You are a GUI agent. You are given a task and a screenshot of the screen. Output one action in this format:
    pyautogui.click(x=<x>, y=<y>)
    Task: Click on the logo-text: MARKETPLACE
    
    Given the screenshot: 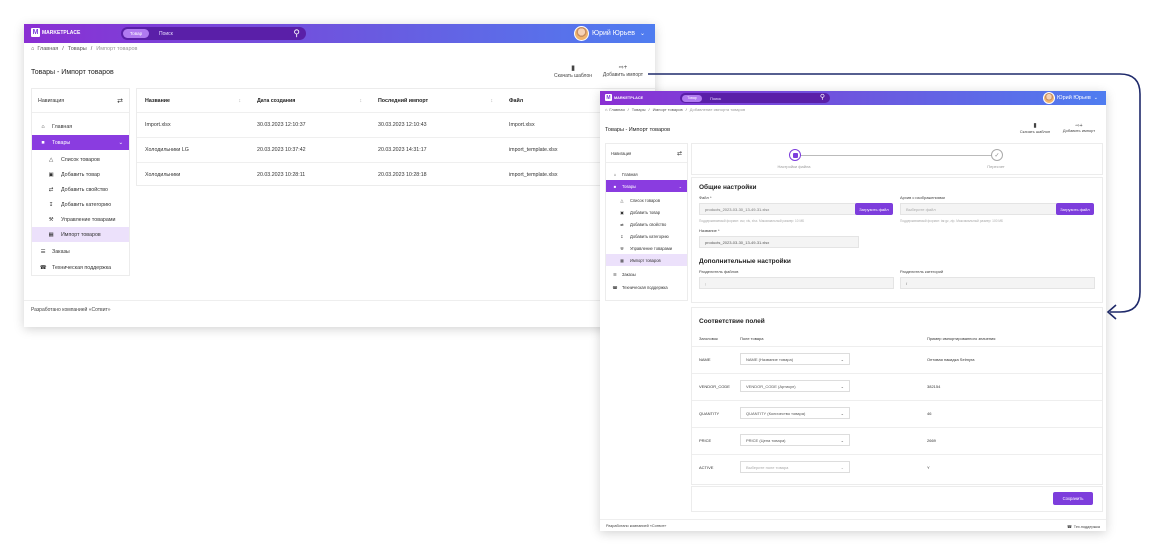 What is the action you would take?
    pyautogui.click(x=629, y=97)
    